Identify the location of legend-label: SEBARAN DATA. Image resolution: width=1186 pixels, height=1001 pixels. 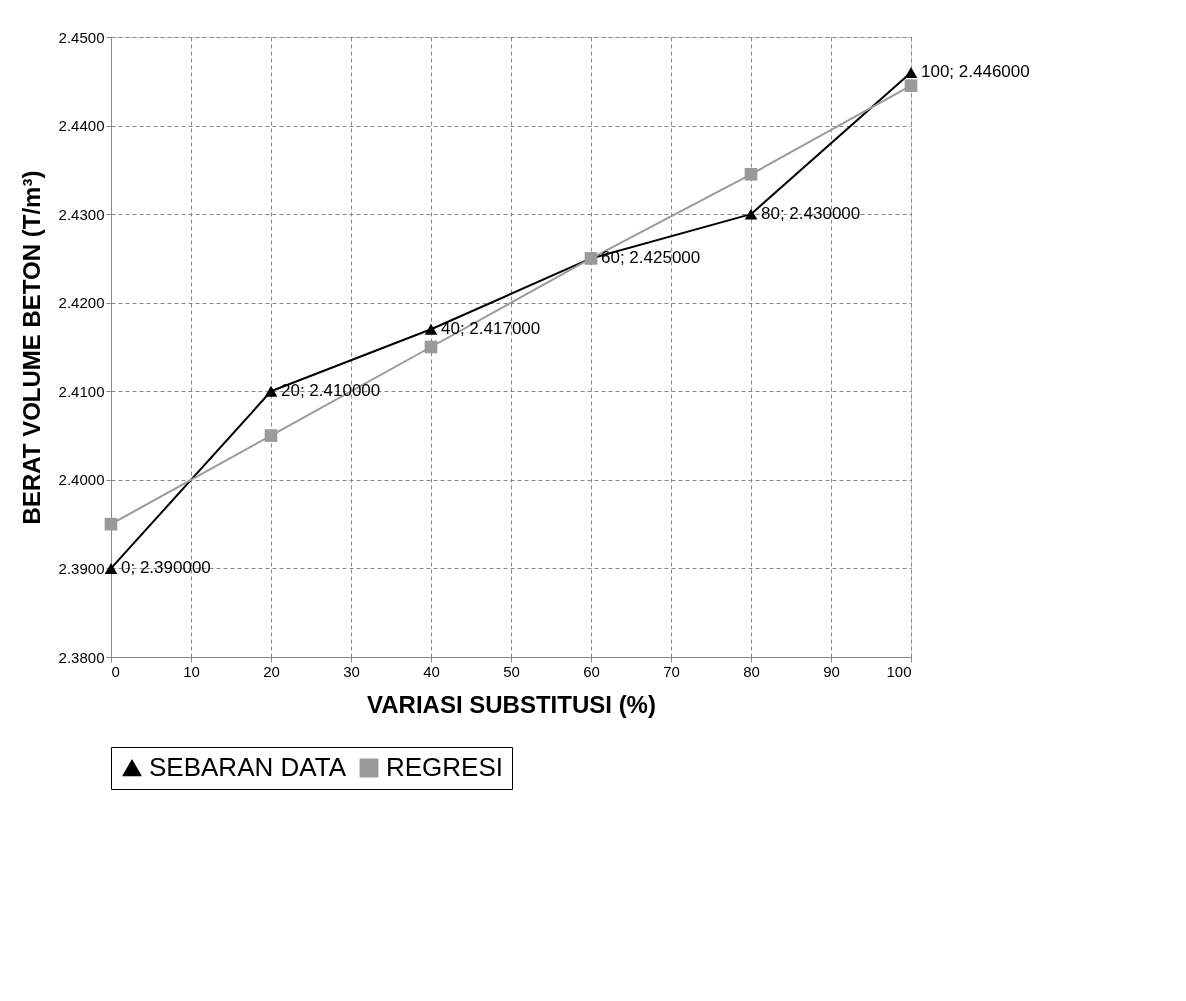
(248, 767).